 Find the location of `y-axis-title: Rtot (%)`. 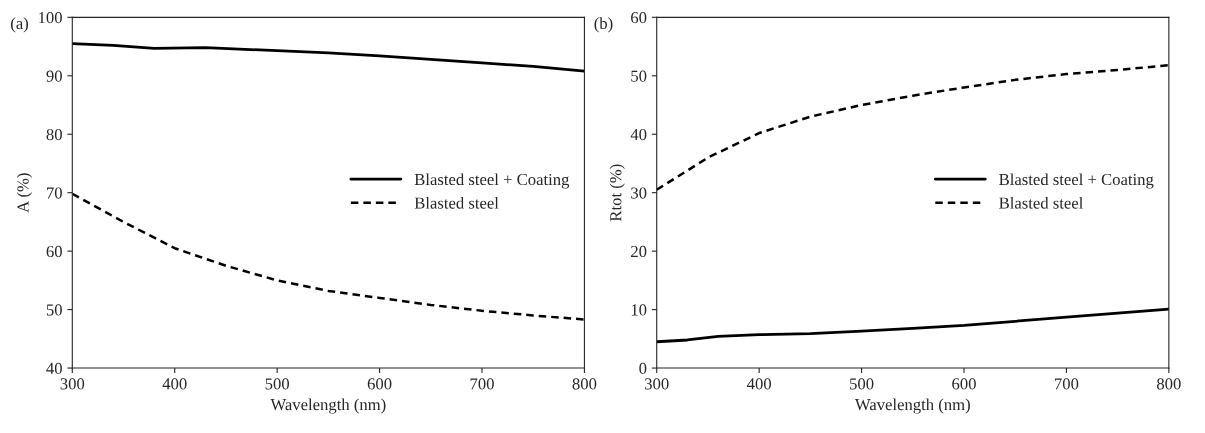

y-axis-title: Rtot (%) is located at coordinates (617, 193).